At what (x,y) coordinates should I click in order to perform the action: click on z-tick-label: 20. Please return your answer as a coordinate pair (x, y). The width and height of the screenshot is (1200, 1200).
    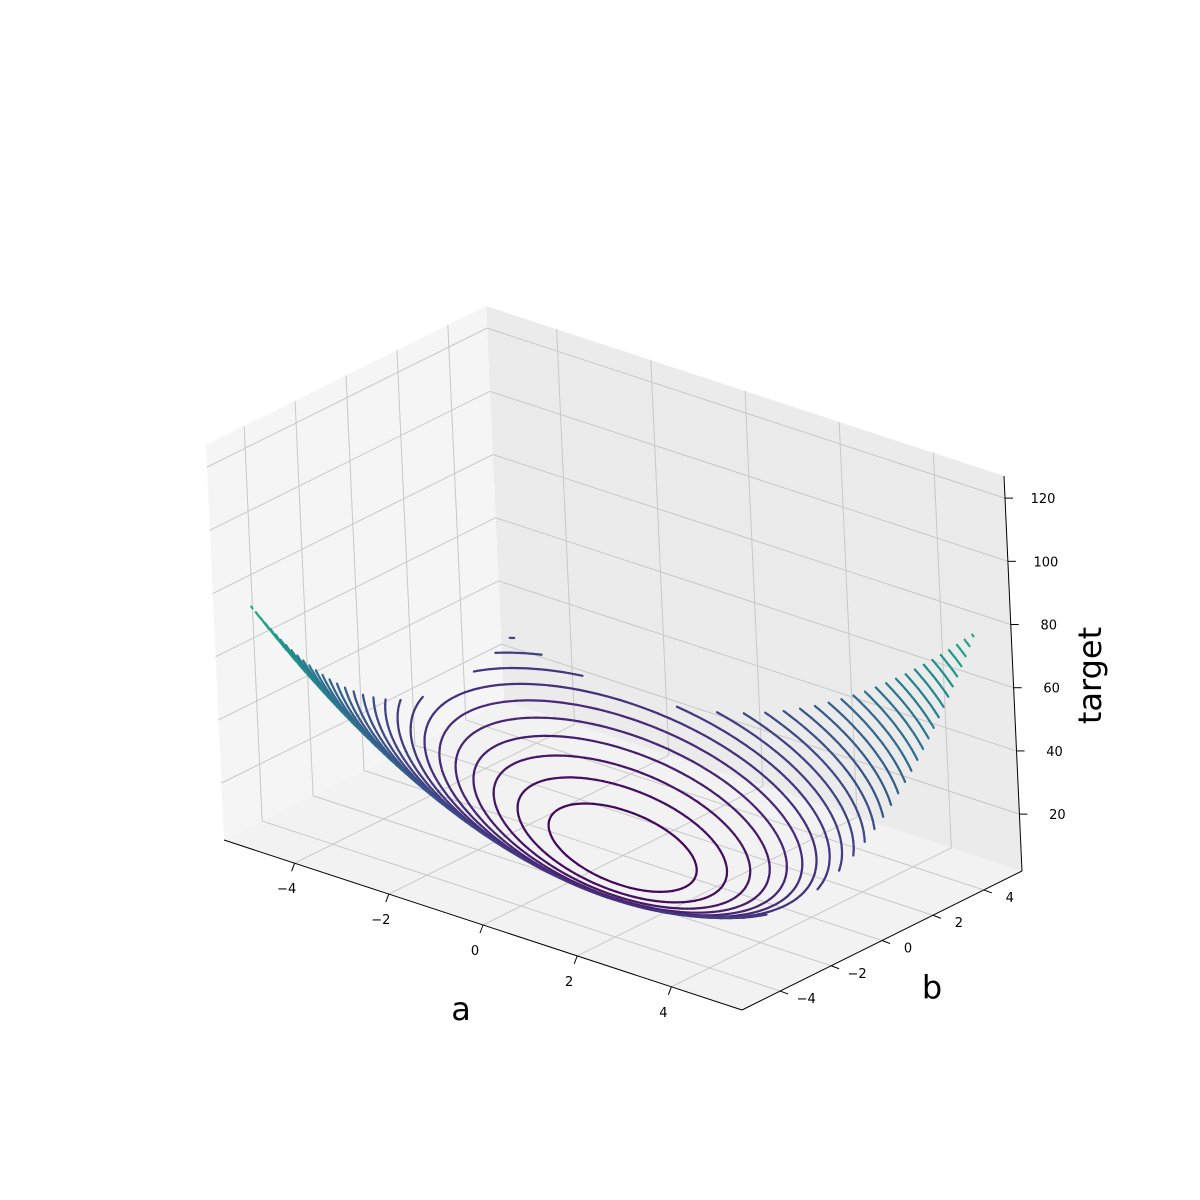
    Looking at the image, I should click on (1057, 815).